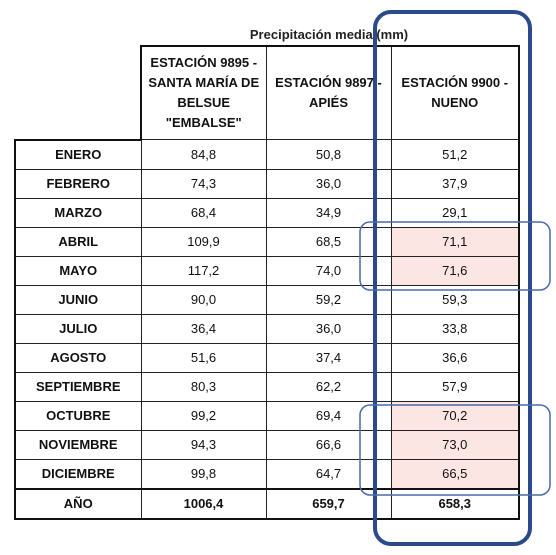  Describe the element at coordinates (78, 212) in the screenshot. I see `row-label: MARZO` at that location.